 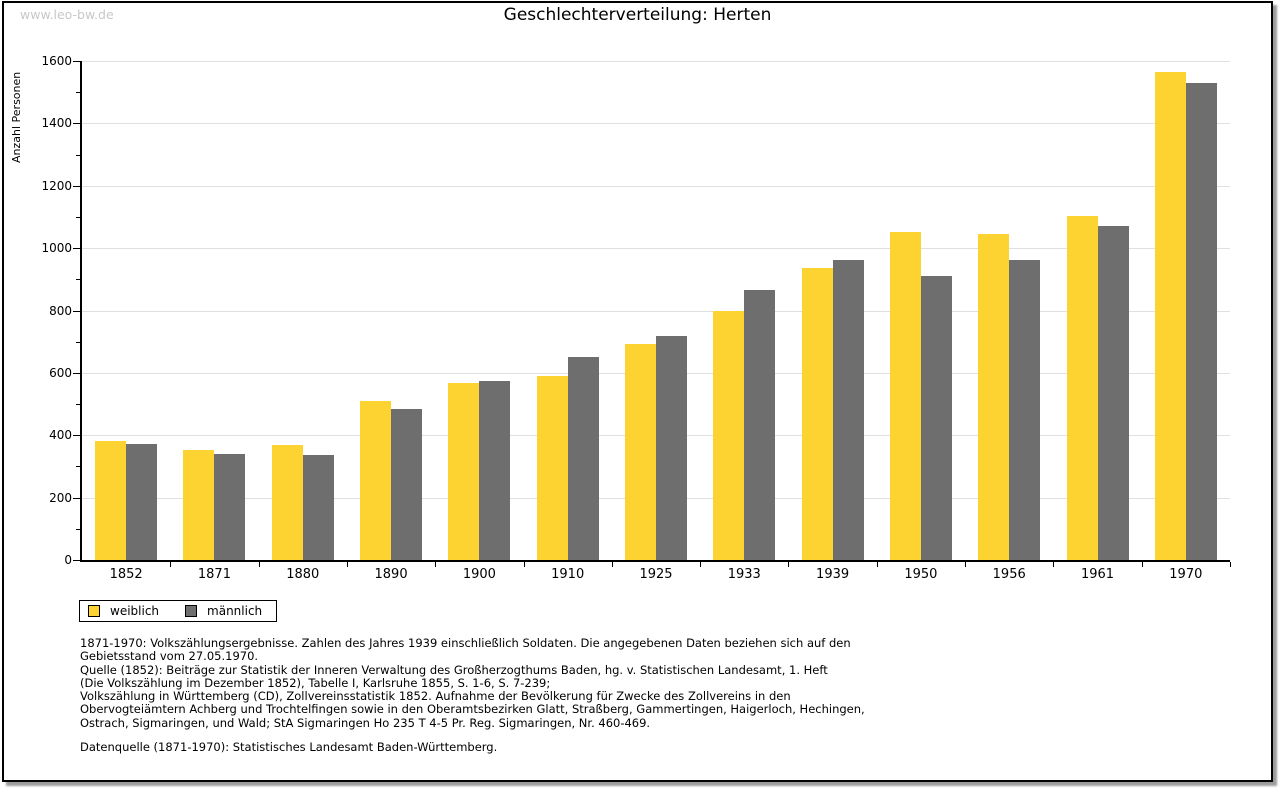 I want to click on x-category-label-1880: 1880, so click(x=303, y=574).